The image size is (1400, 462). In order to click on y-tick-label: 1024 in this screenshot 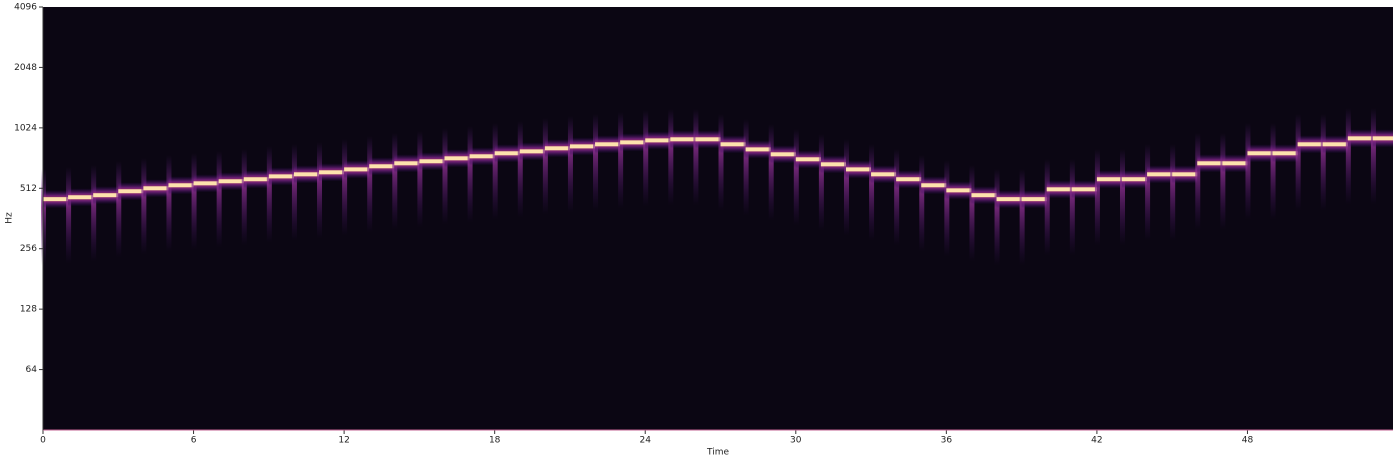, I will do `click(25, 128)`.